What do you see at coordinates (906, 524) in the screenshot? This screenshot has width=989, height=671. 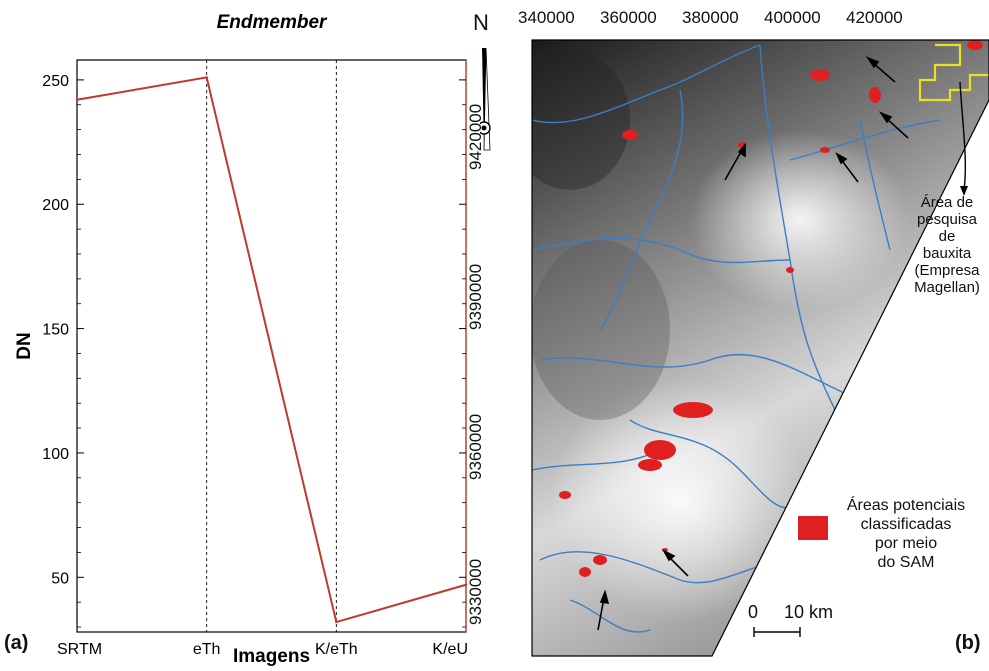 I see `legend-line: classificadas` at bounding box center [906, 524].